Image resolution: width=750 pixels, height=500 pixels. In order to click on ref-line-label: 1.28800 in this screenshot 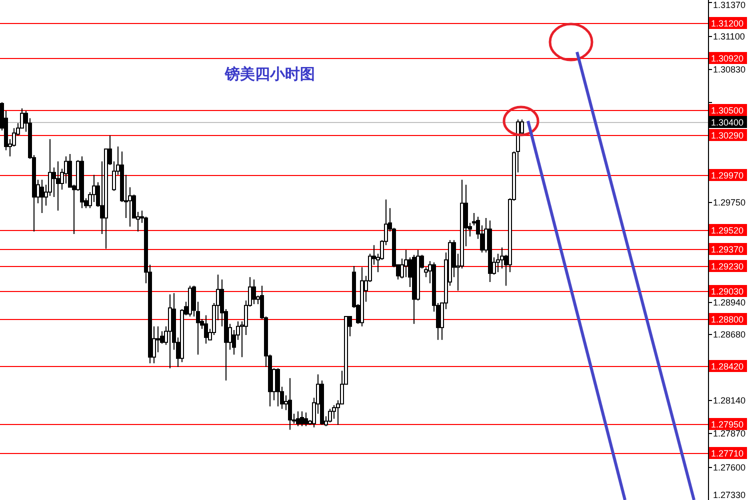, I will do `click(727, 319)`.